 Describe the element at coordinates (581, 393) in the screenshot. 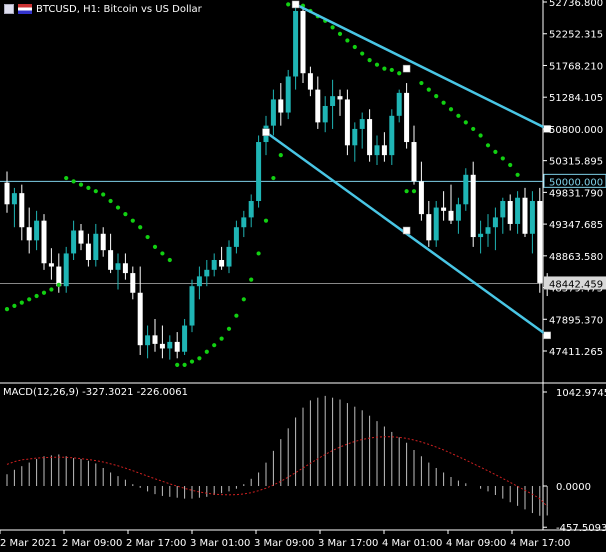

I see `macd-tick-label: 1042.9745` at that location.